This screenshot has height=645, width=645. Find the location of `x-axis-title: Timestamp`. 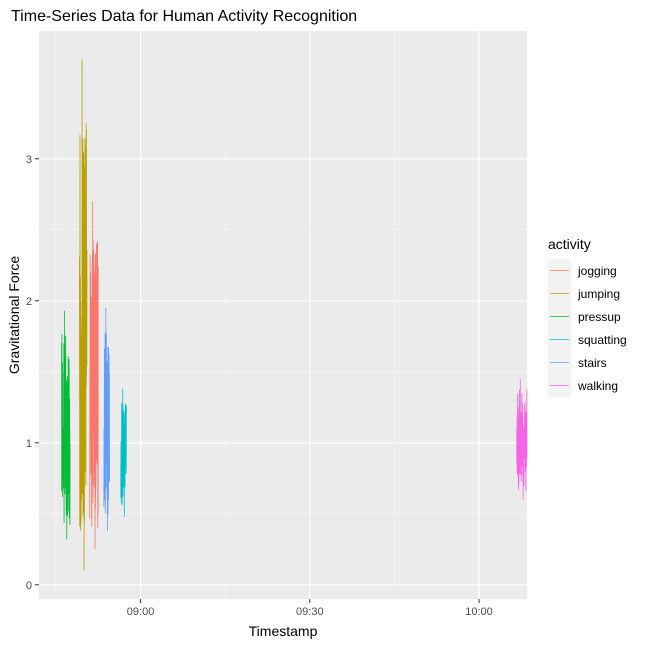

x-axis-title: Timestamp is located at coordinates (283, 631).